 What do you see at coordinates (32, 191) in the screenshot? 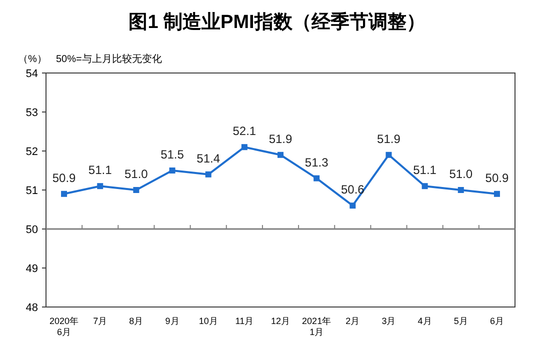
I see `y-tick-label: 51` at bounding box center [32, 191].